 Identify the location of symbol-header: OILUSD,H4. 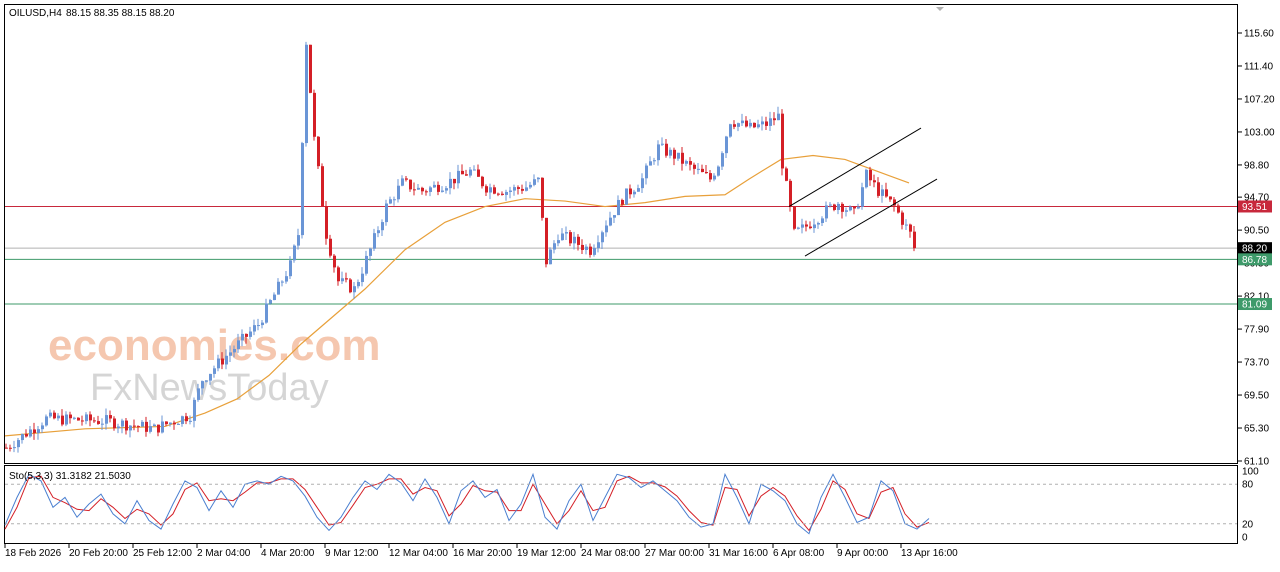
(35, 13).